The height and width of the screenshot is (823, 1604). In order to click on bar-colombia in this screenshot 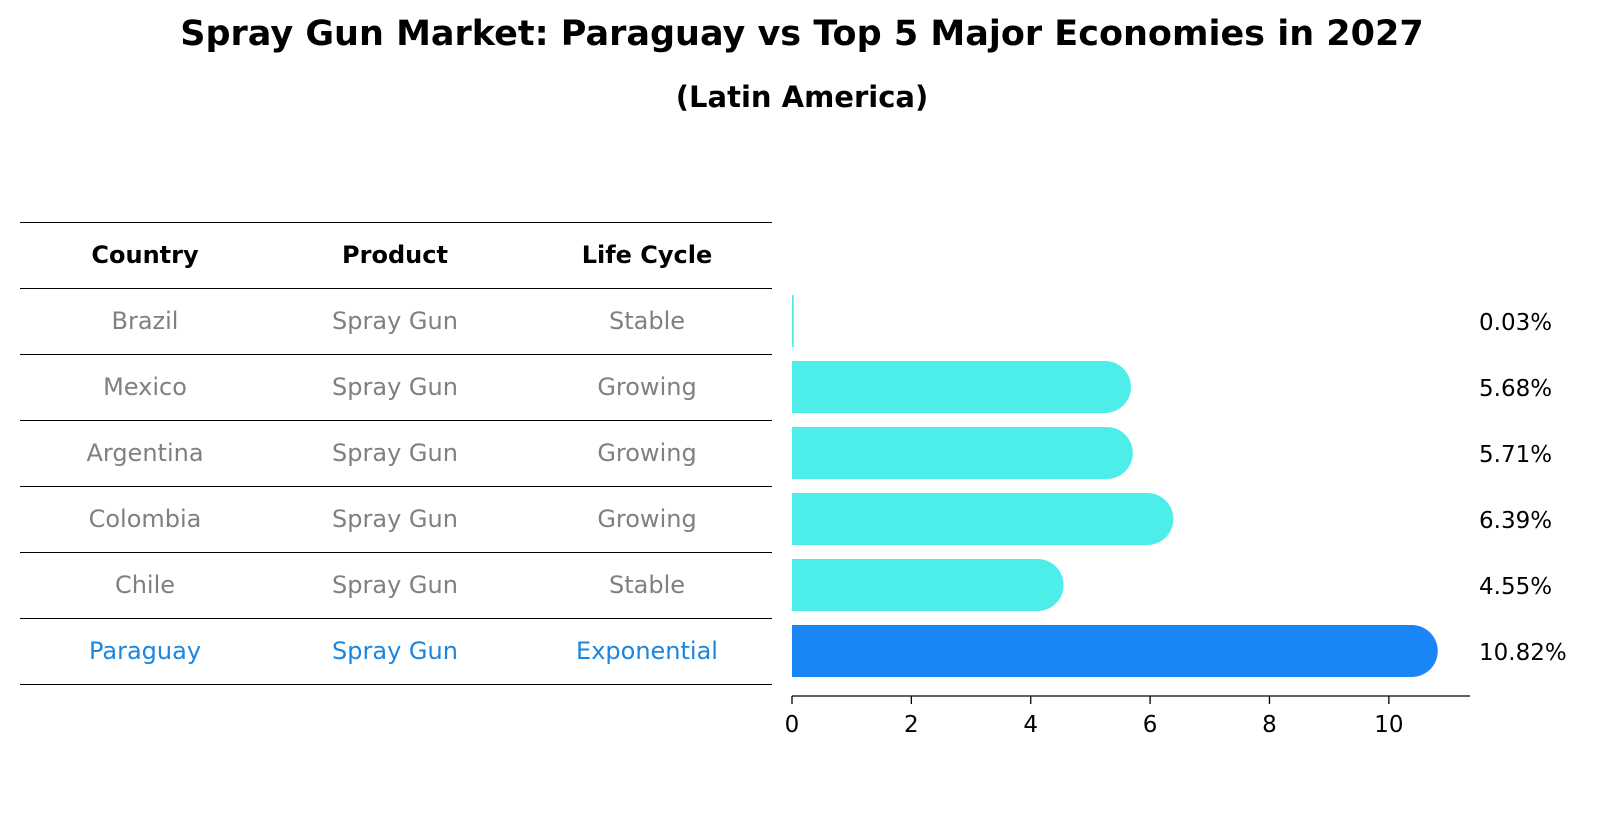, I will do `click(983, 519)`.